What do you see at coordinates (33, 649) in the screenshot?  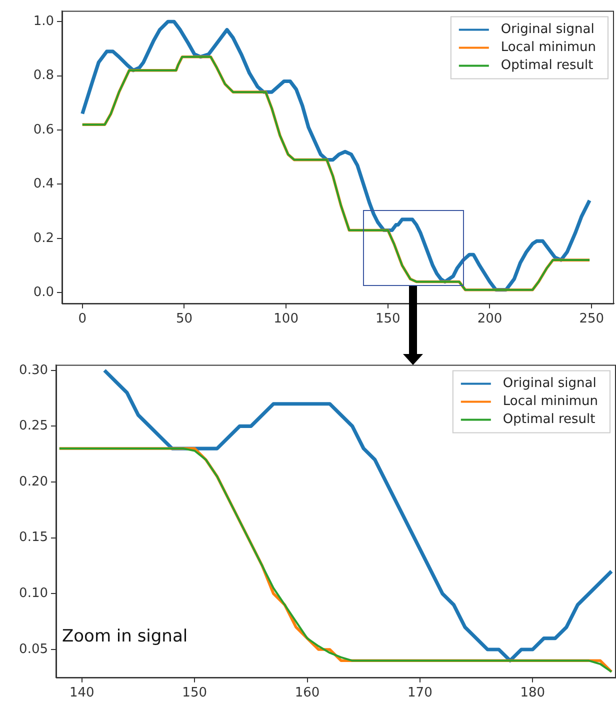 I see `y-tick-label: 0.05` at bounding box center [33, 649].